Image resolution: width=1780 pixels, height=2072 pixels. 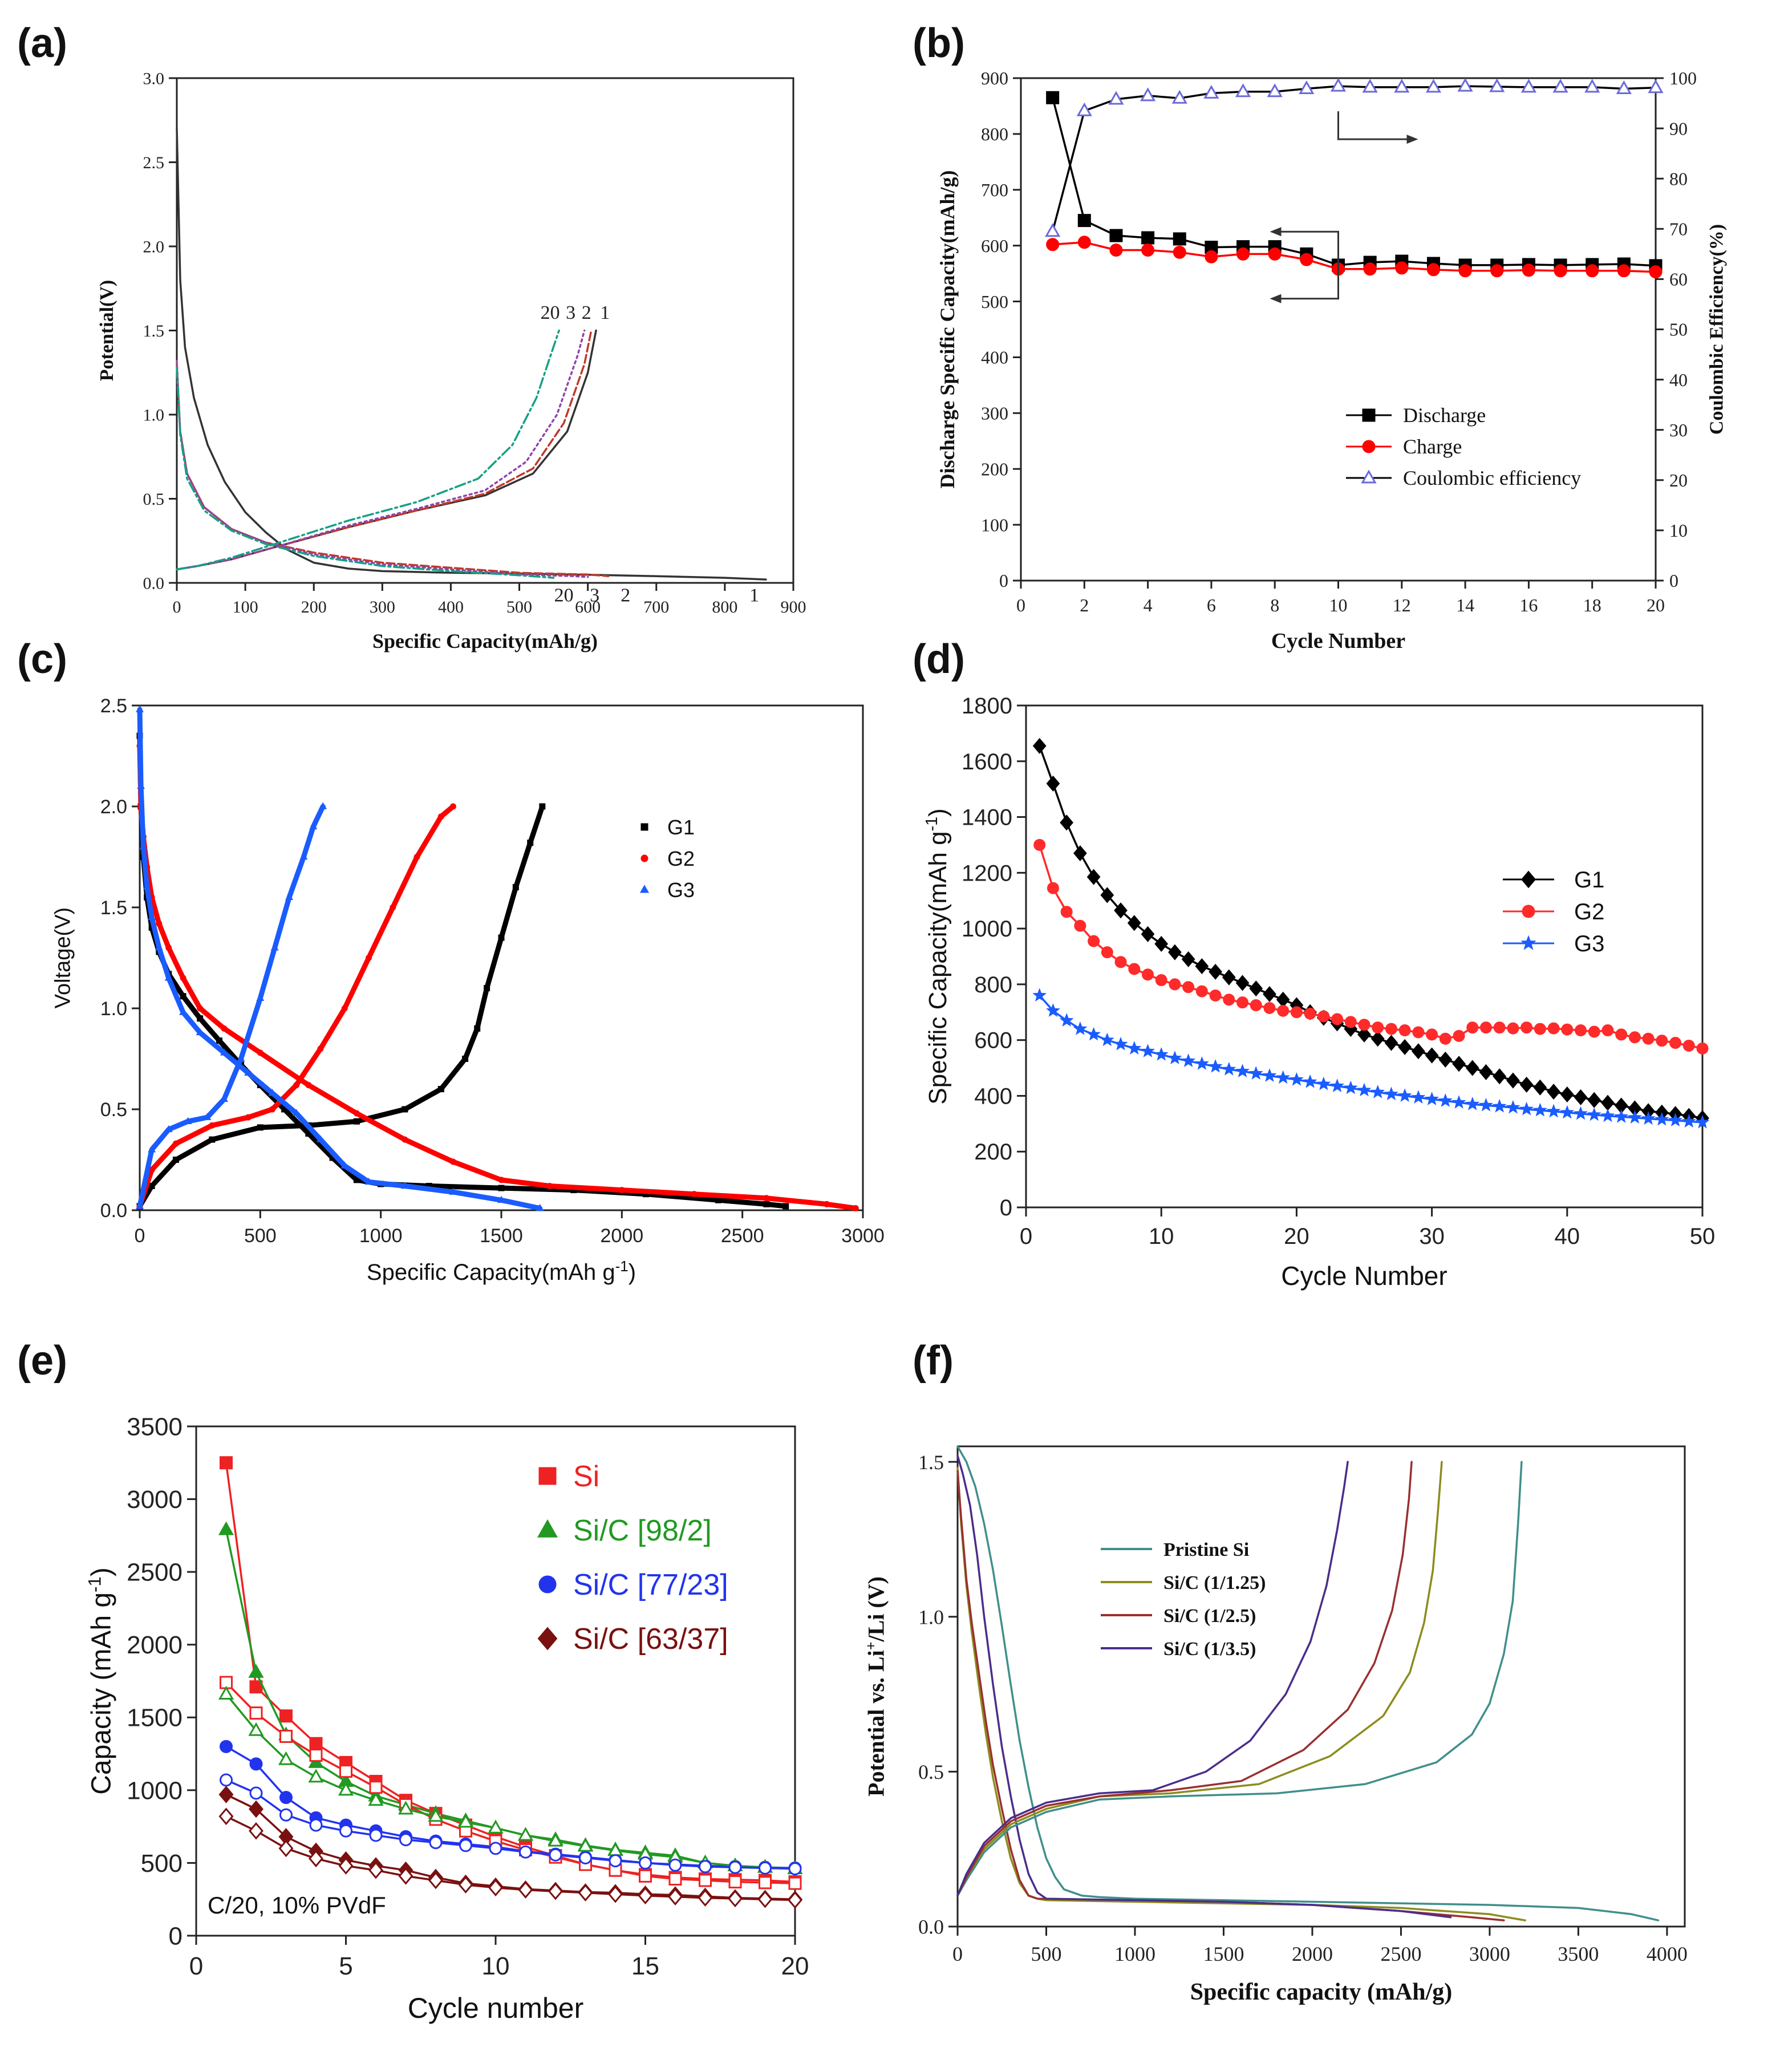 What do you see at coordinates (1204, 1686) in the screenshot?
I see `series-si-c-1-3-5-` at bounding box center [1204, 1686].